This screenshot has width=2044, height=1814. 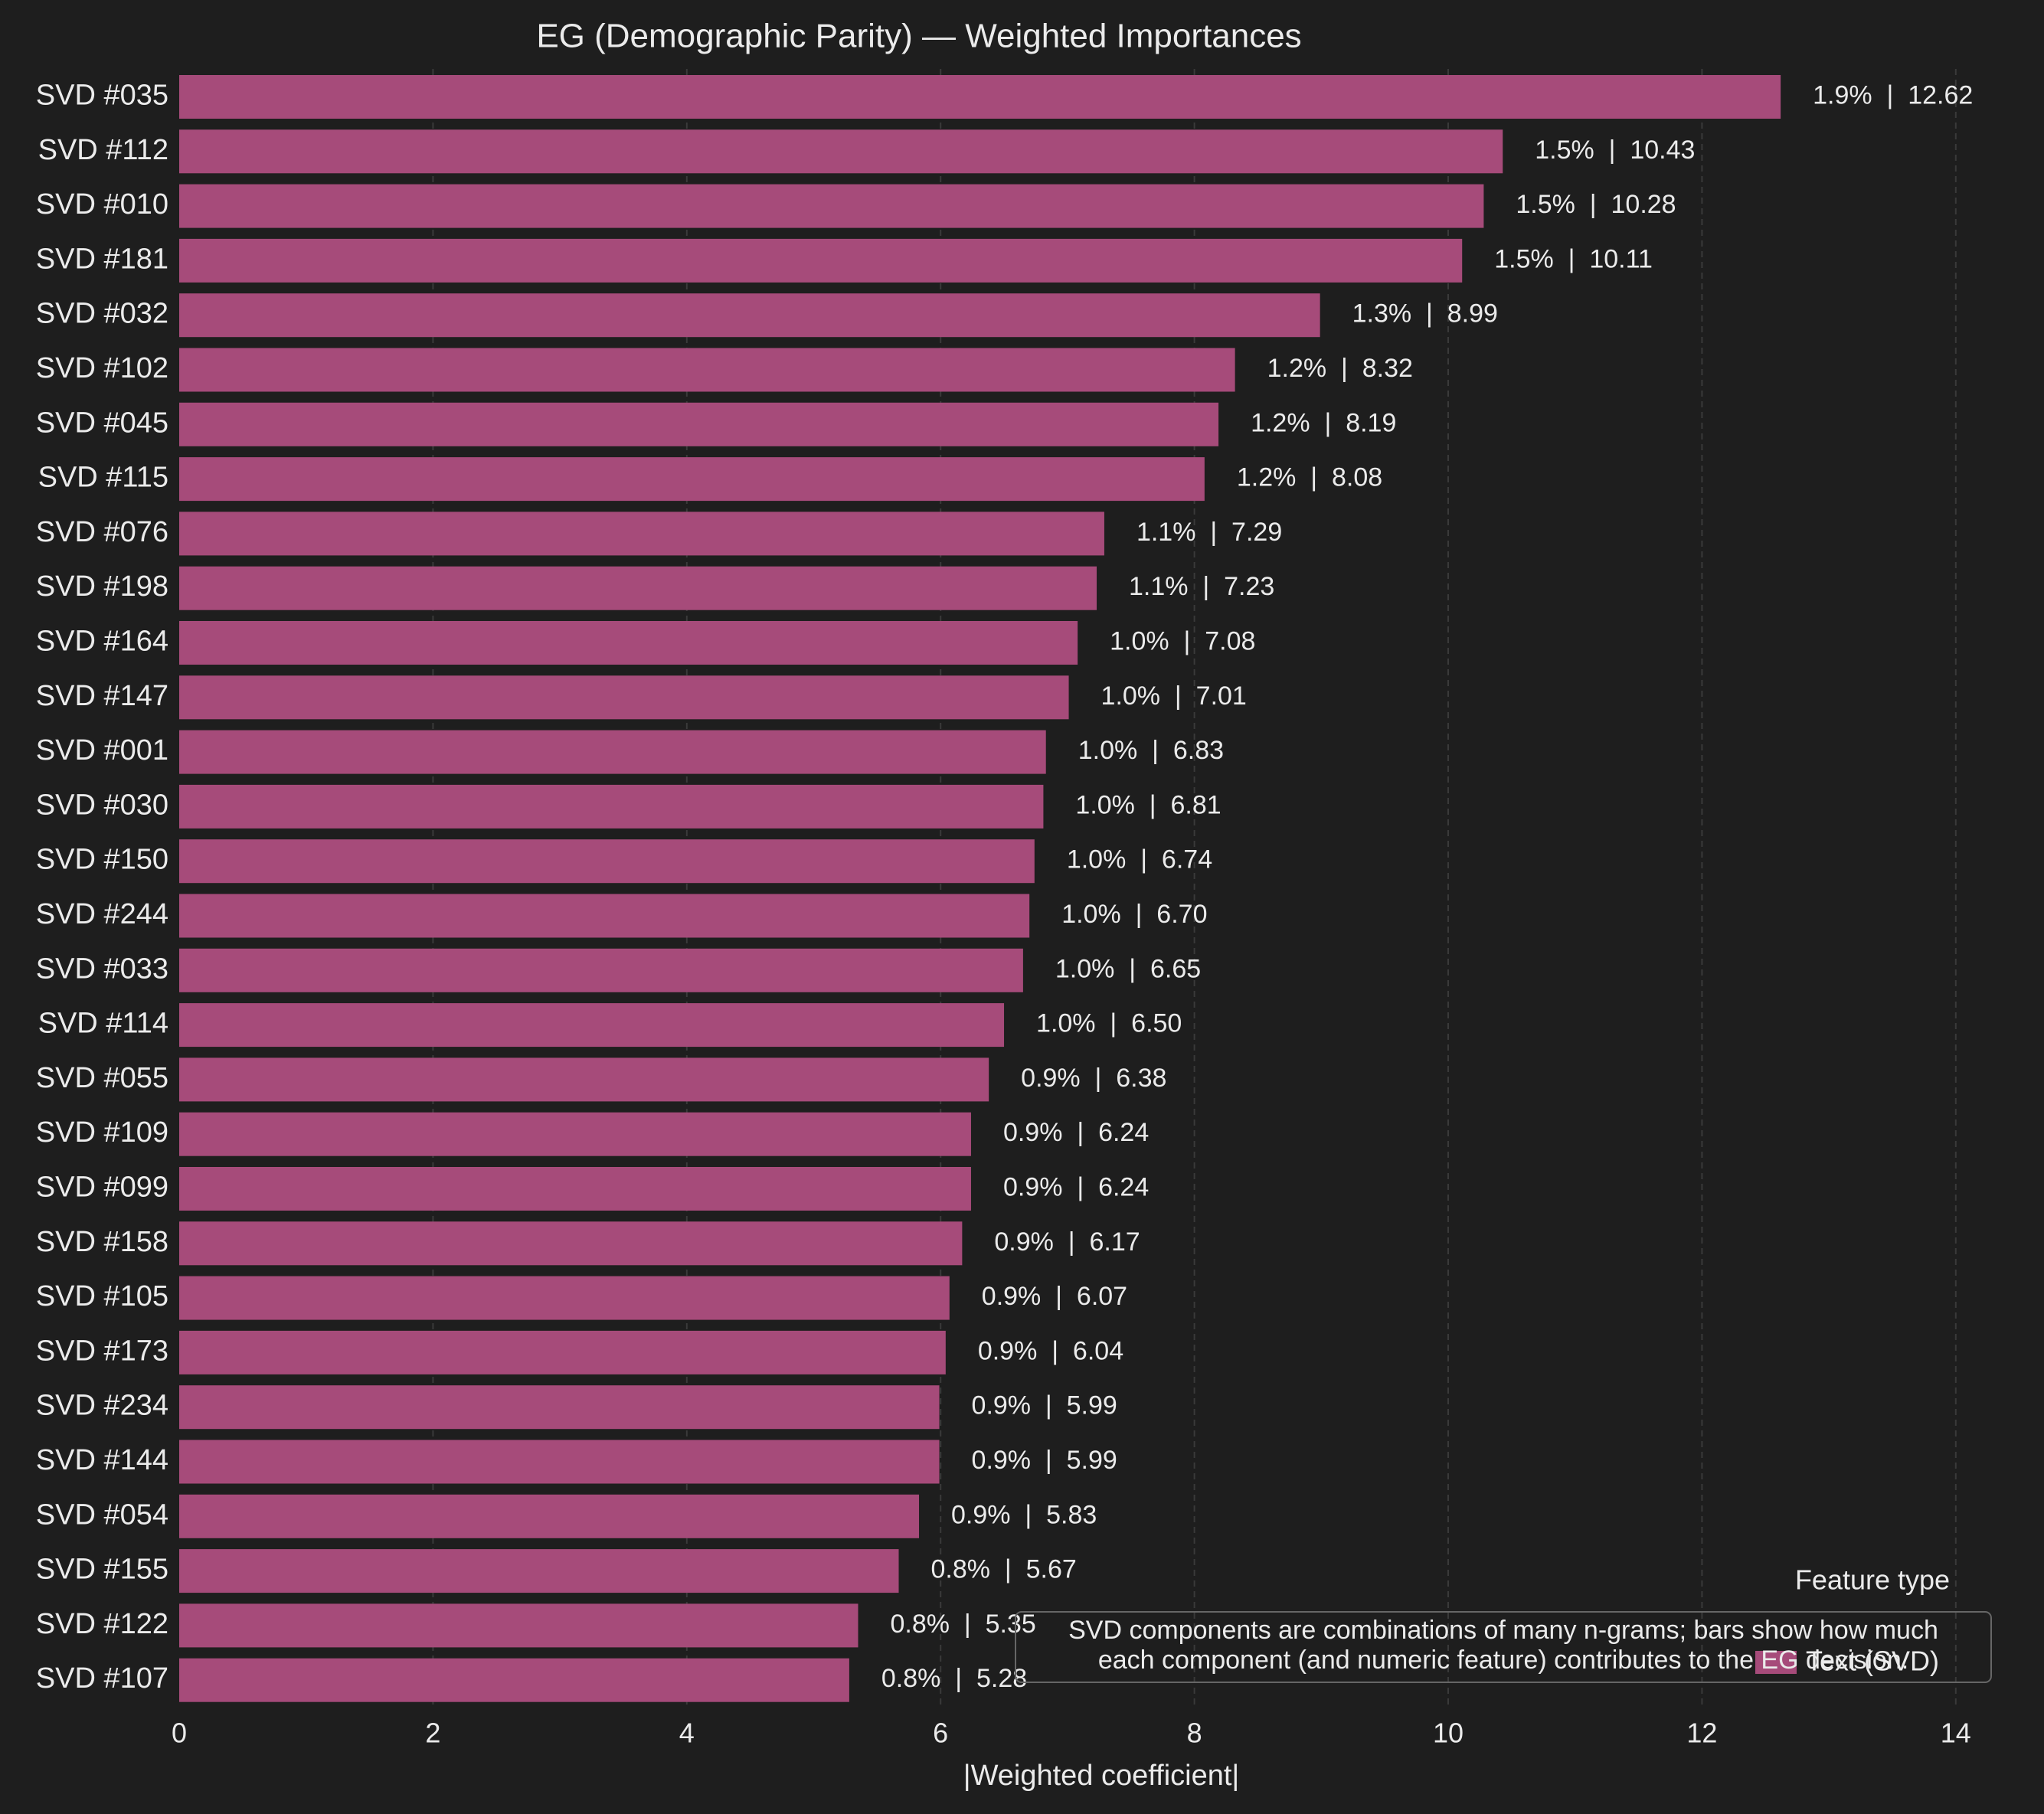 What do you see at coordinates (1109, 1023) in the screenshot?
I see `bar-value-label: 1.0% | 6.50` at bounding box center [1109, 1023].